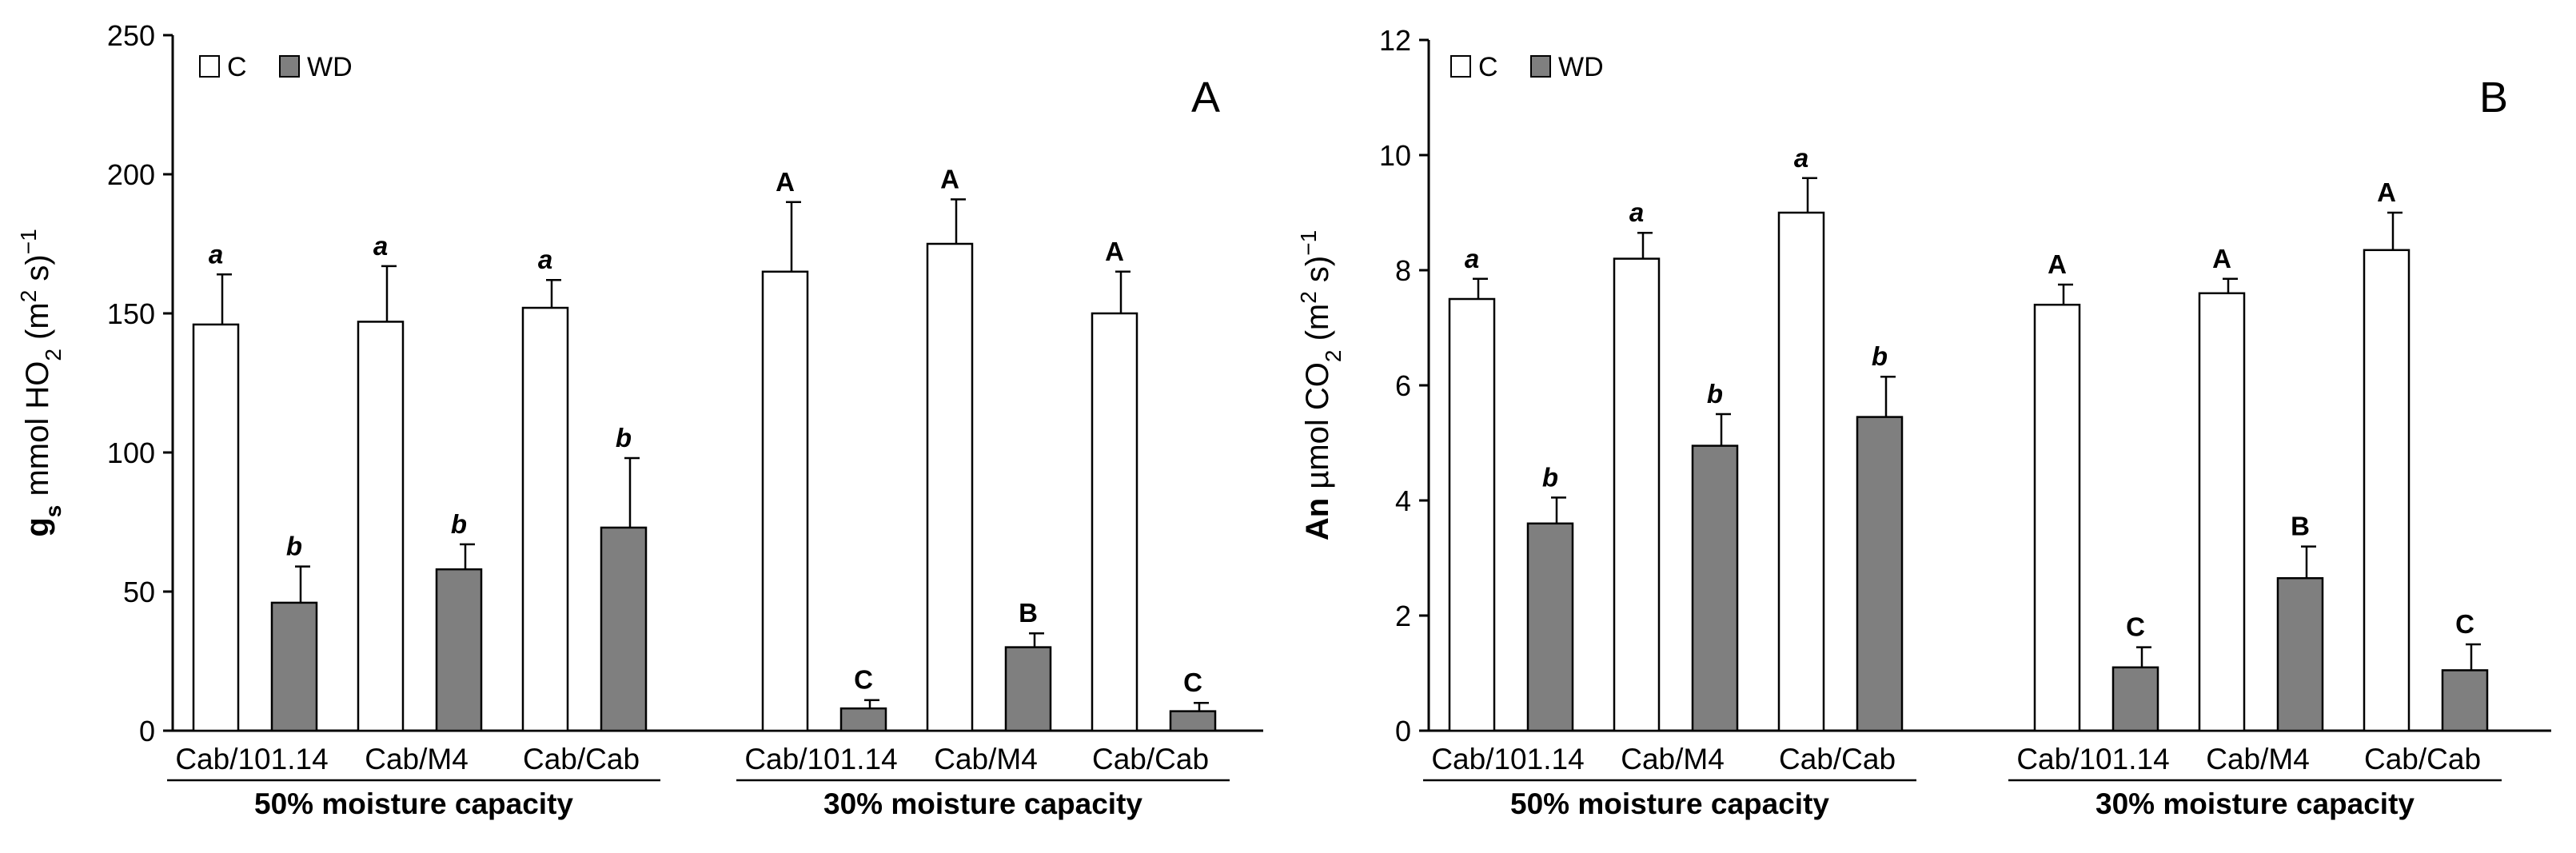  Describe the element at coordinates (139, 592) in the screenshot. I see `y-tick-label: 50` at that location.